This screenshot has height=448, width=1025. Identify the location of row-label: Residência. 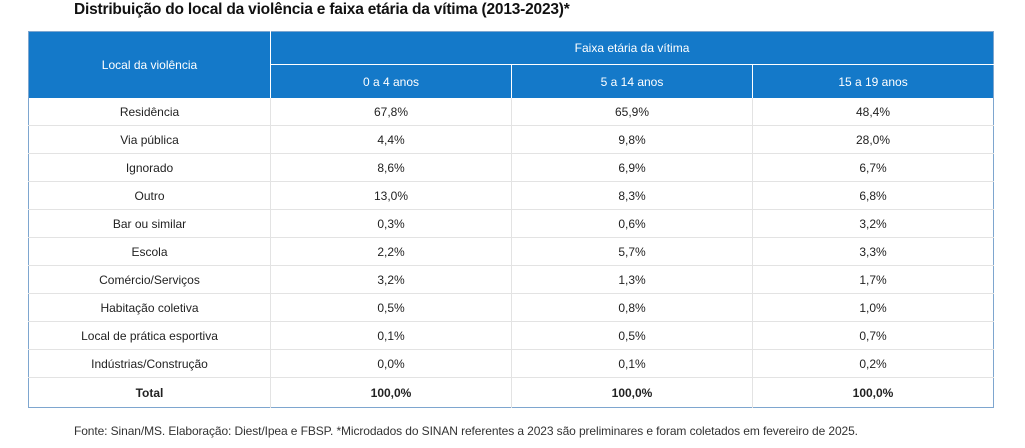
(149, 112).